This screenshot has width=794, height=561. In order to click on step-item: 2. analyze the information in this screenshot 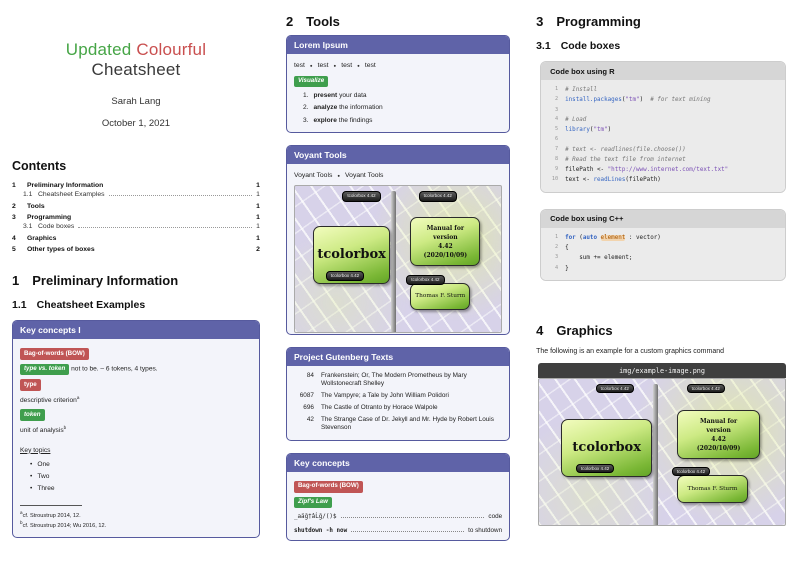, I will do `click(398, 107)`.